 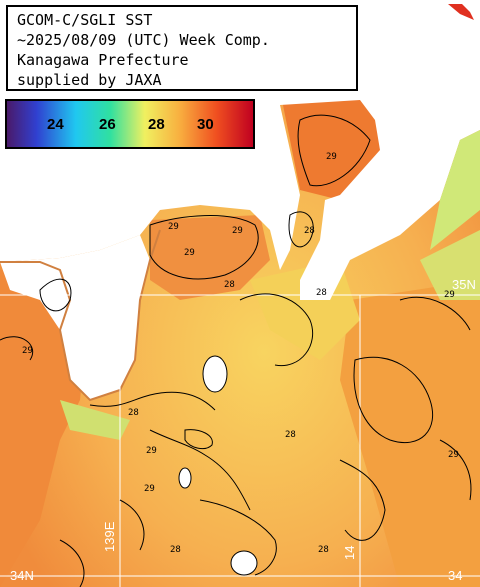 What do you see at coordinates (276, 330) in the screenshot?
I see `contour-center` at bounding box center [276, 330].